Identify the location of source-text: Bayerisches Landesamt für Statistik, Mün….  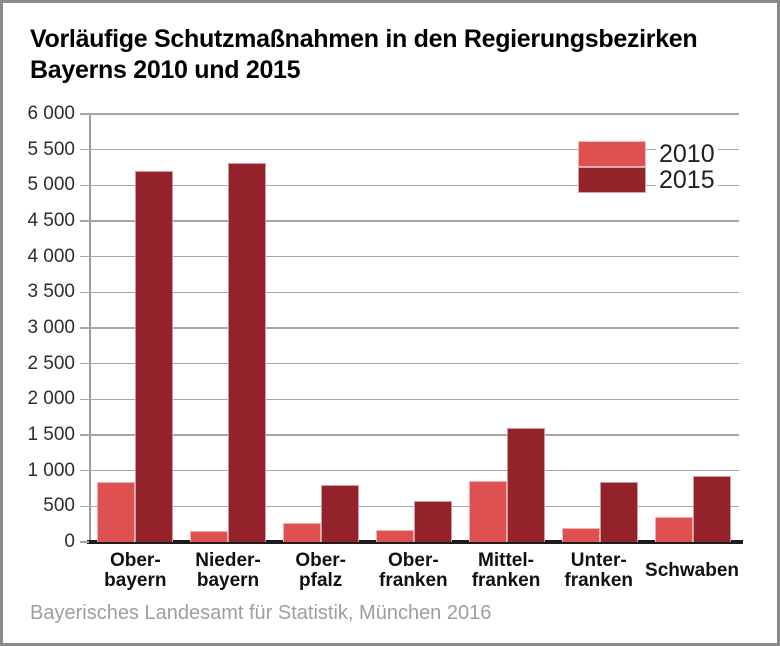
(261, 613).